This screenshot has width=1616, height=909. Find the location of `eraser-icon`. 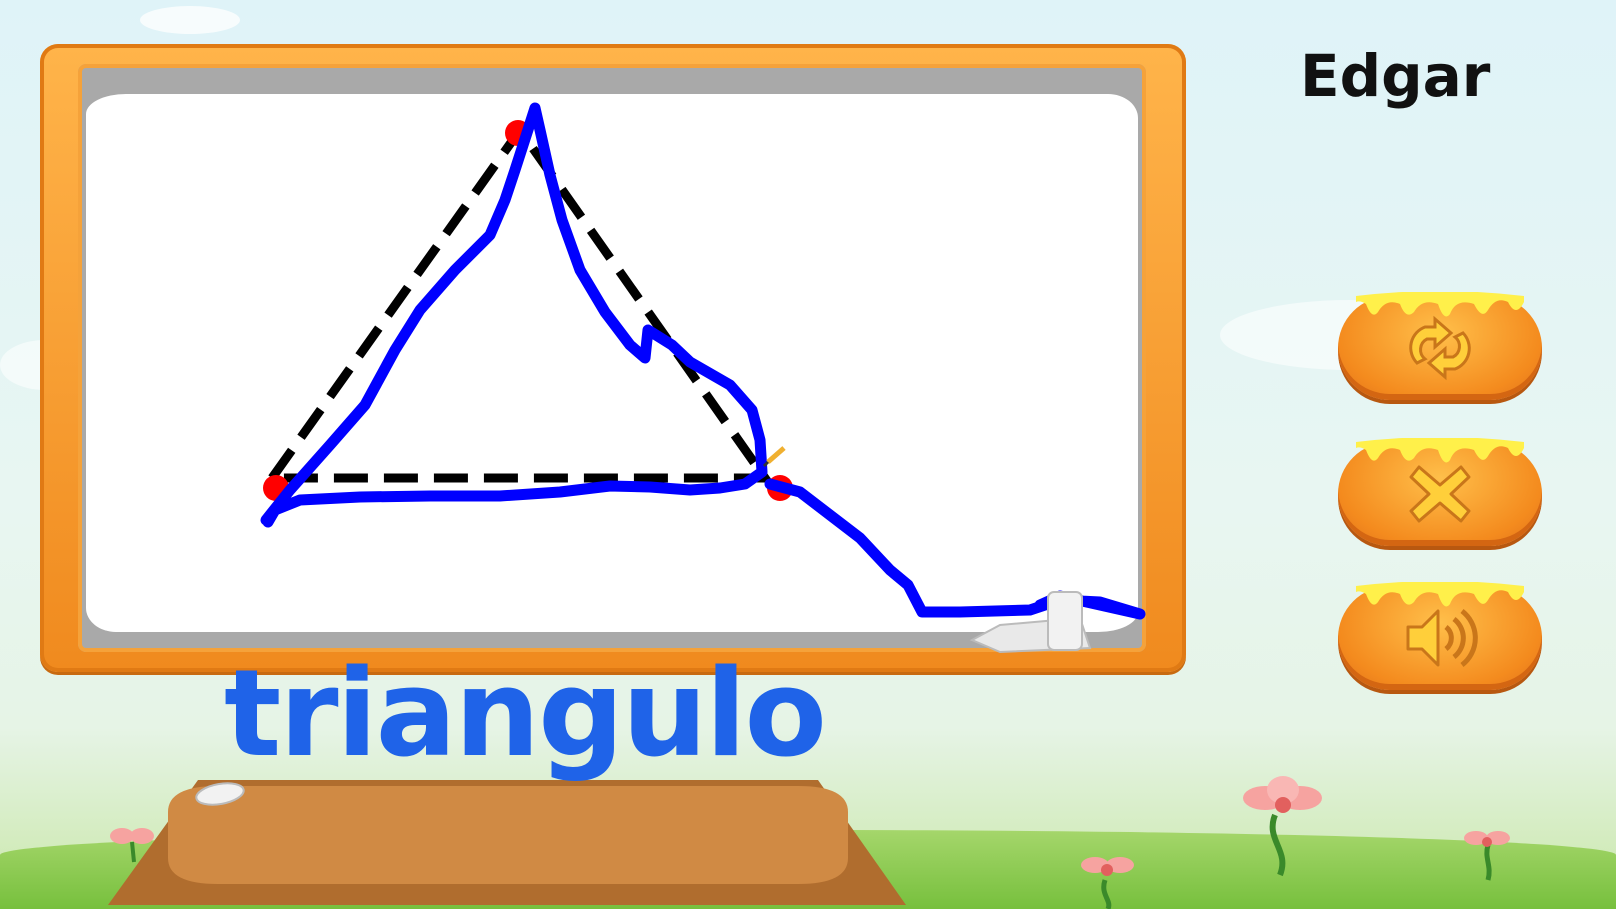

eraser-icon is located at coordinates (1030, 622).